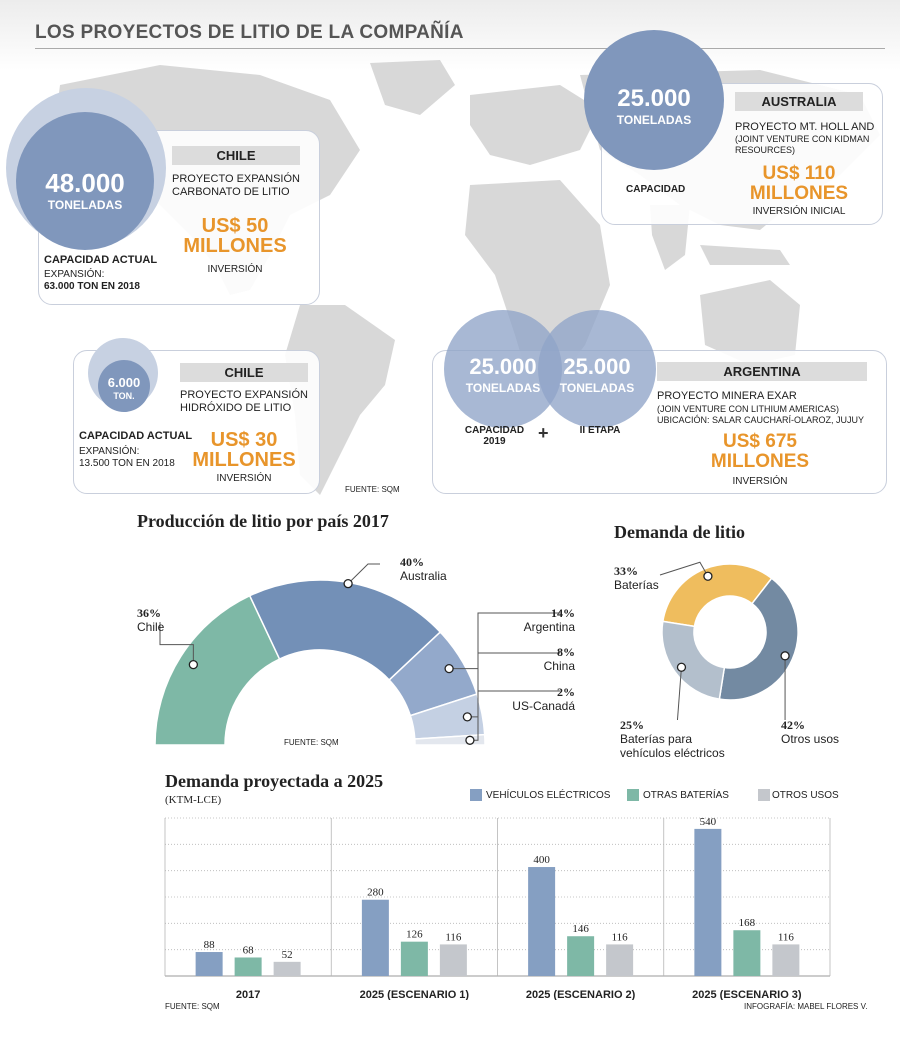 This screenshot has width=900, height=1047. Describe the element at coordinates (470, 740) in the screenshot. I see `production-marker-us-canada` at that location.